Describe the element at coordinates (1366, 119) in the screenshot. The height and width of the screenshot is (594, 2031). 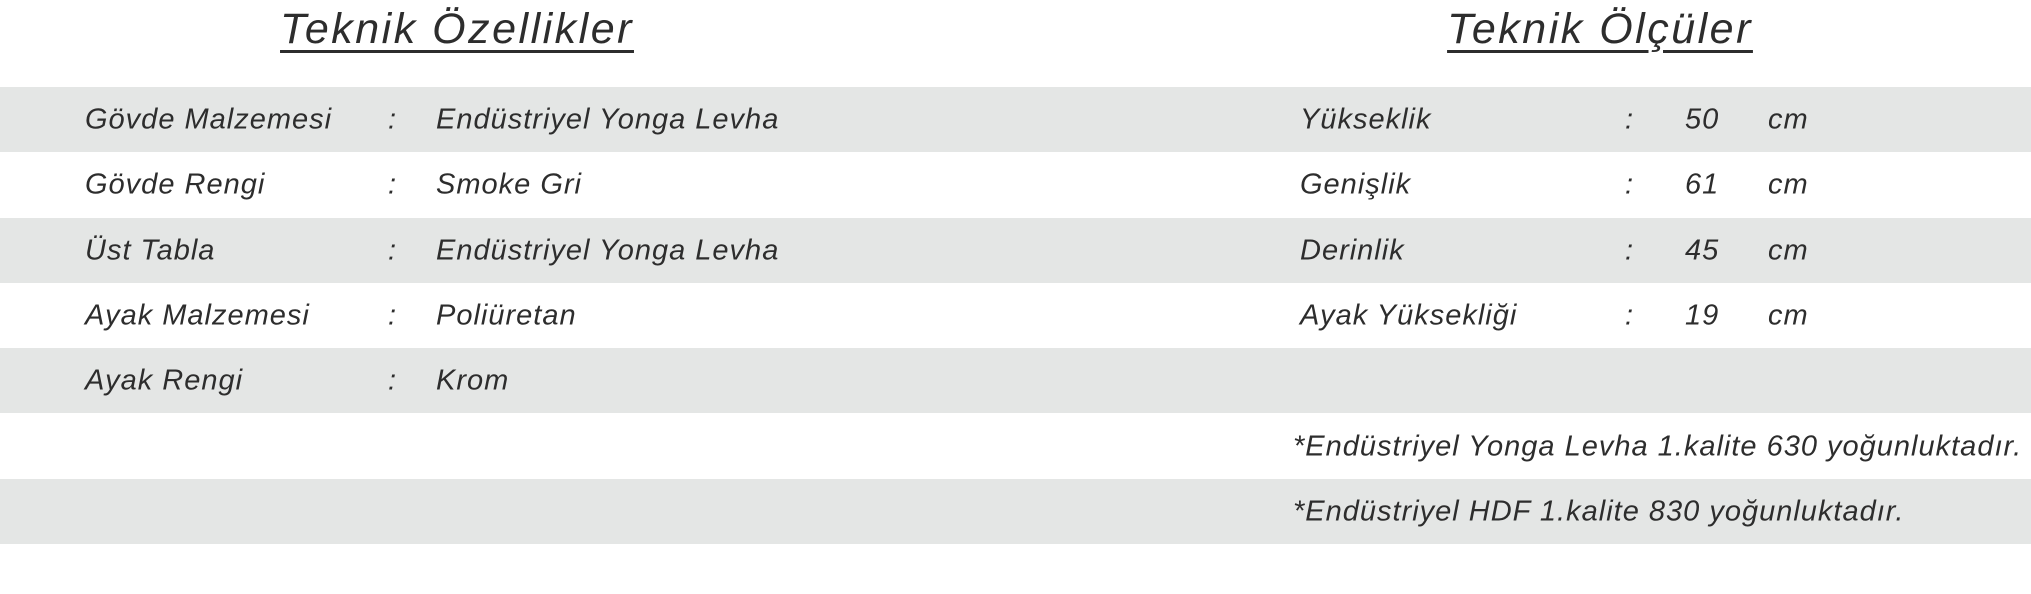
I see `measure-label: Yükseklik` at that location.